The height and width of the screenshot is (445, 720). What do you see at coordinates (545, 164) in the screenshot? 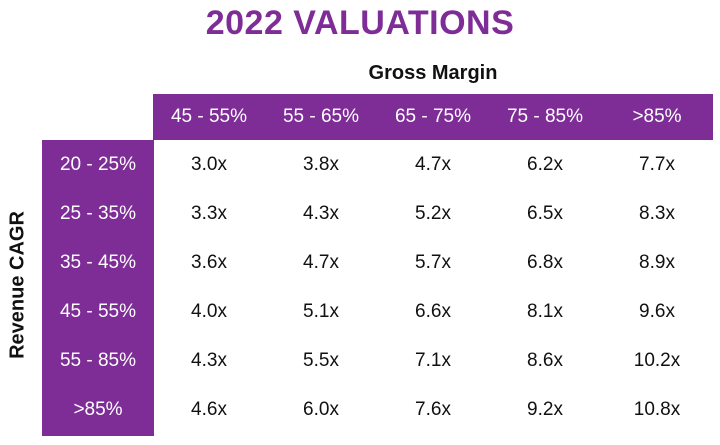
I see `table-cell: 6.2x` at bounding box center [545, 164].